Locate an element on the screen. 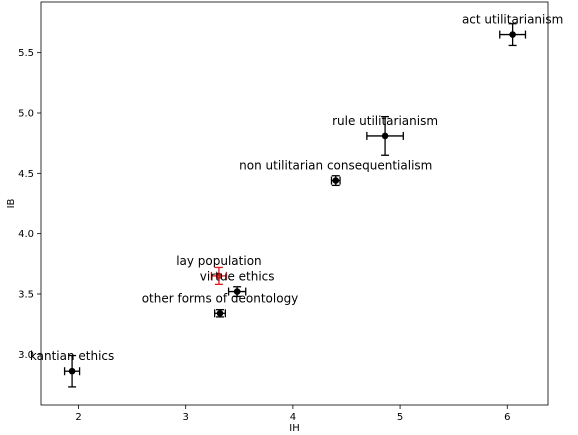 This screenshot has height=435, width=578. data-point-label: kantian ethics is located at coordinates (72, 356).